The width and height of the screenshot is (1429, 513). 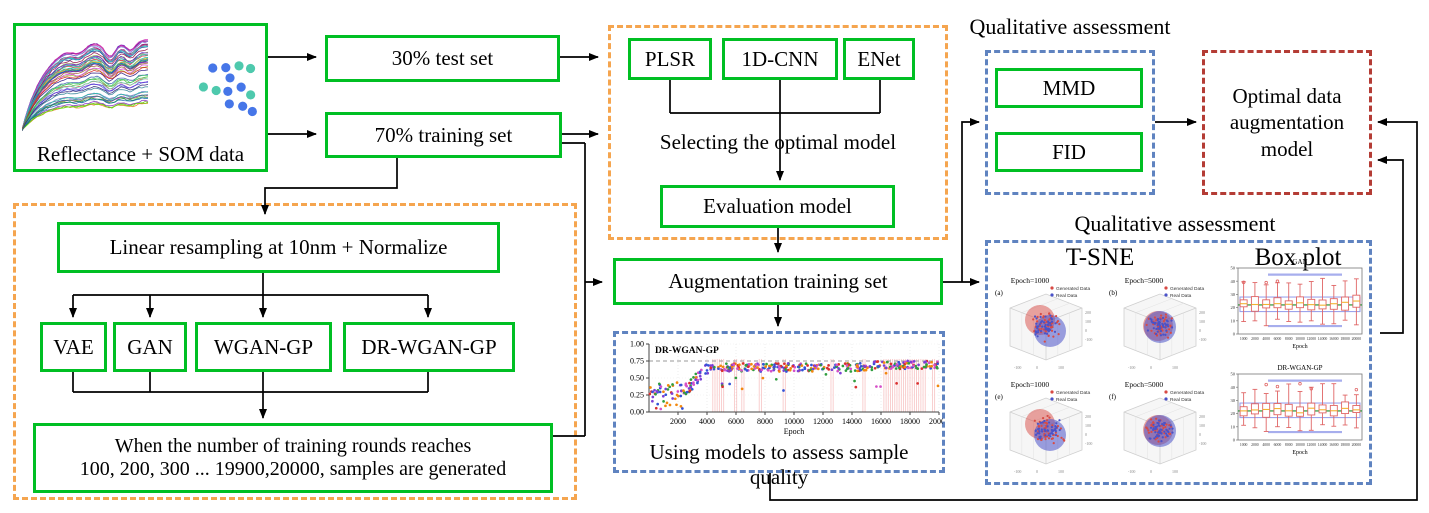 I want to click on selecting-optimal-label: Selecting the optimal model, so click(x=778, y=142).